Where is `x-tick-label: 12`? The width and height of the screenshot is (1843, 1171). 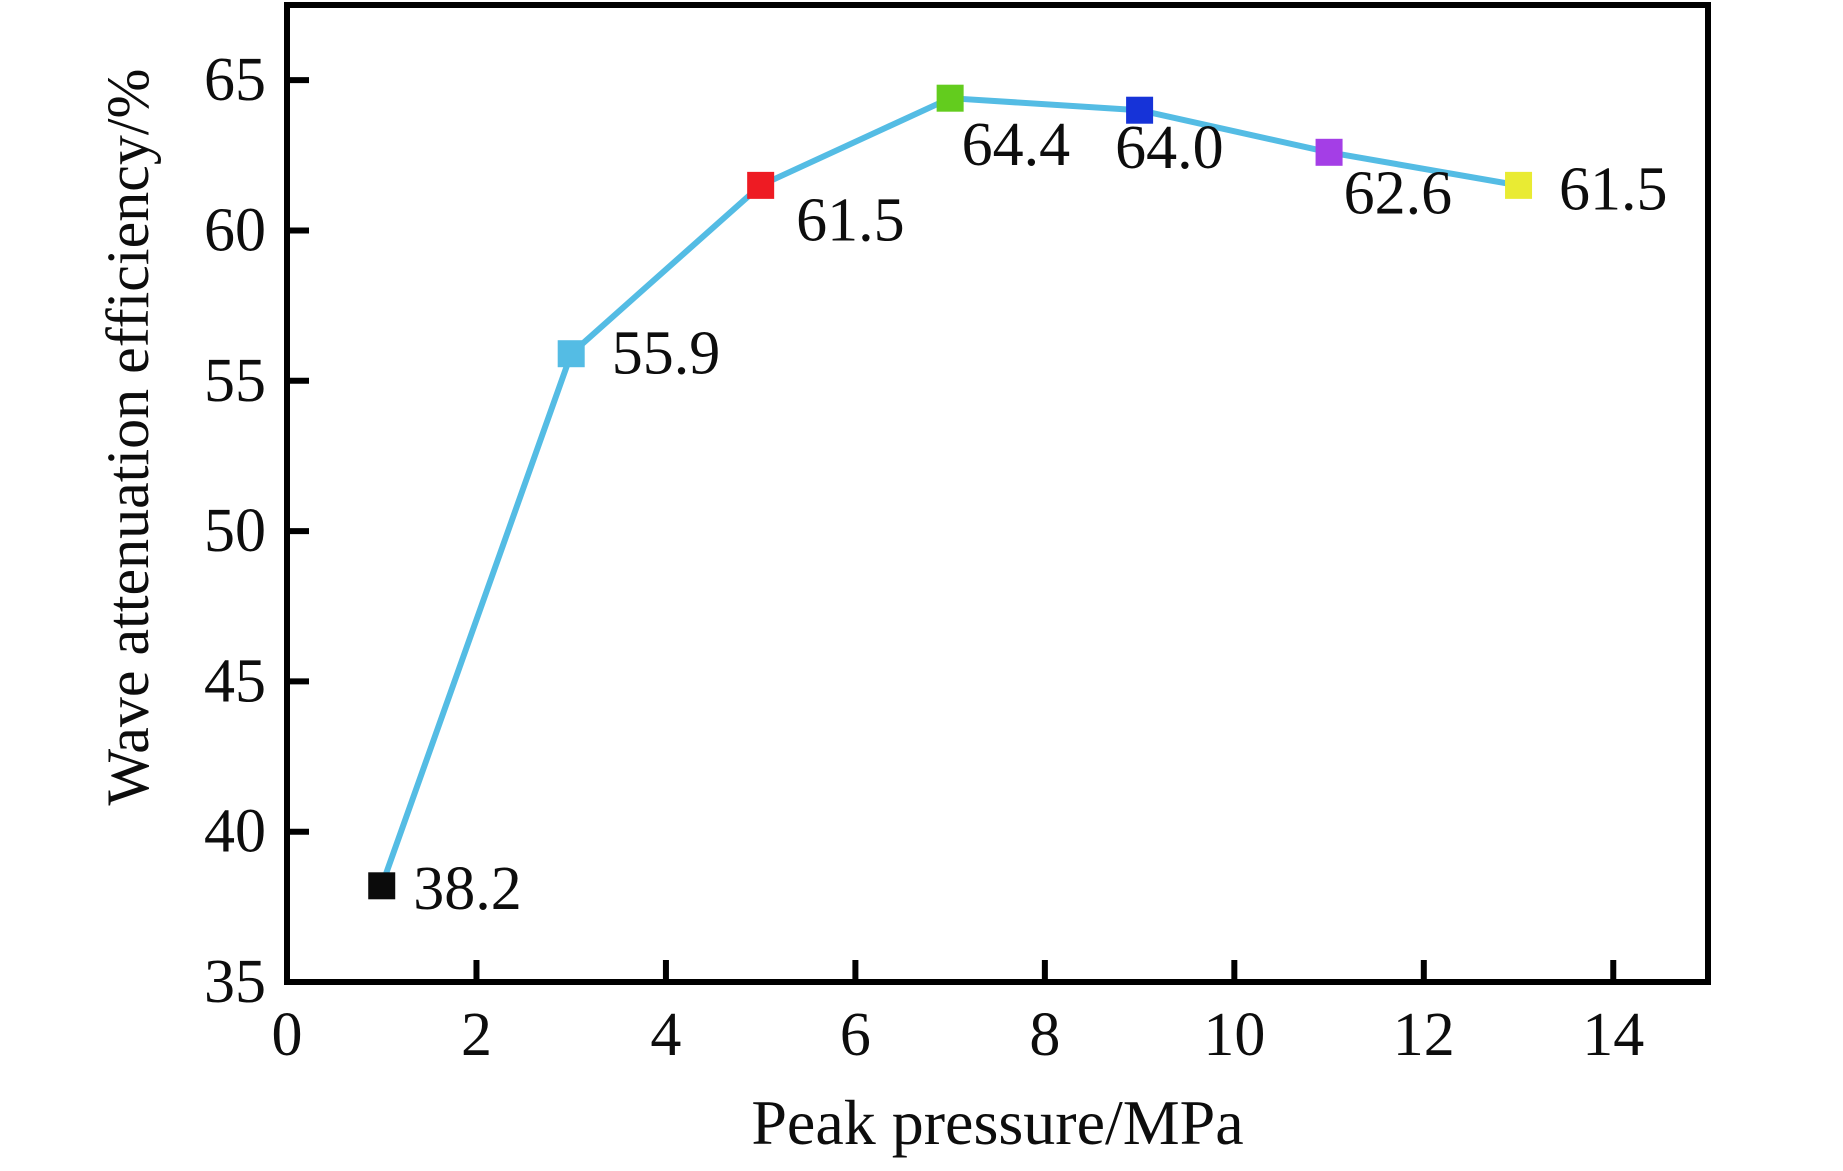 x-tick-label: 12 is located at coordinates (1424, 1035).